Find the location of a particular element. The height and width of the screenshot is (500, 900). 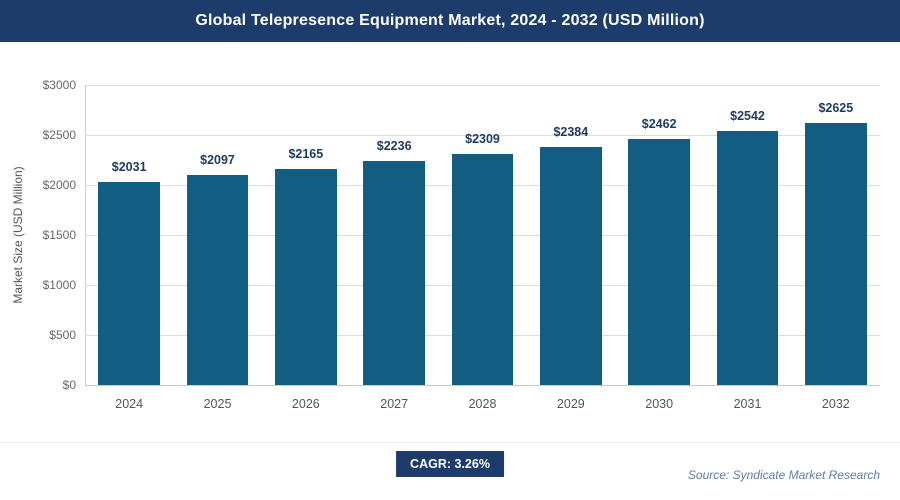

x-tick-label: 2026 is located at coordinates (305, 404).